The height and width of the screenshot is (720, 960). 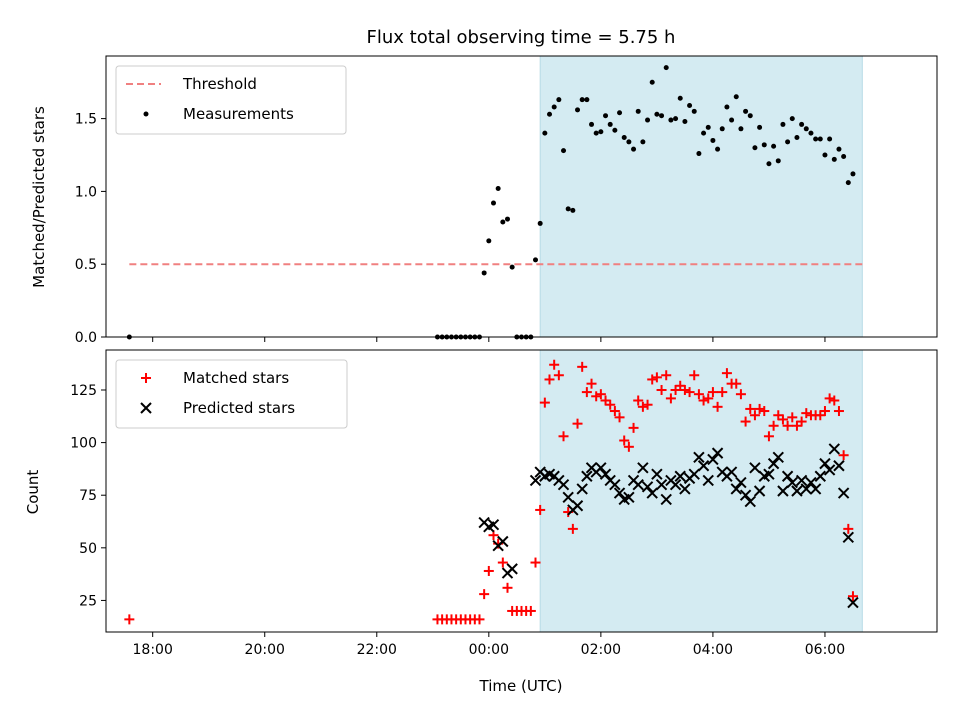 What do you see at coordinates (146, 408) in the screenshot?
I see `legend-predicted-swatch` at bounding box center [146, 408].